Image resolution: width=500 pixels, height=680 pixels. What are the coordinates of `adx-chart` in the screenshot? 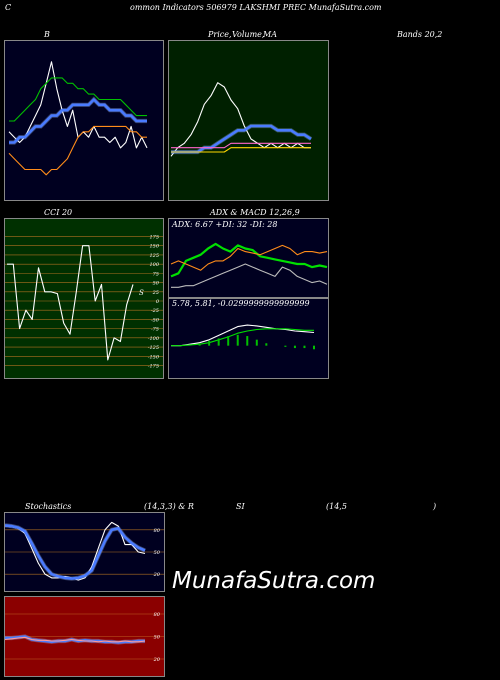 It's located at (249, 265).